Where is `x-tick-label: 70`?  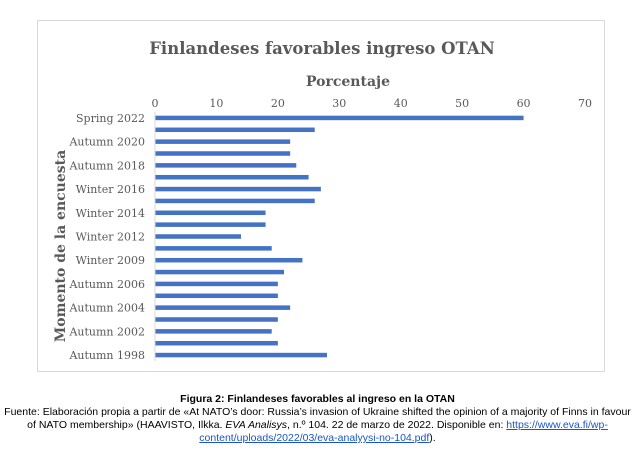
x-tick-label: 70 is located at coordinates (585, 103).